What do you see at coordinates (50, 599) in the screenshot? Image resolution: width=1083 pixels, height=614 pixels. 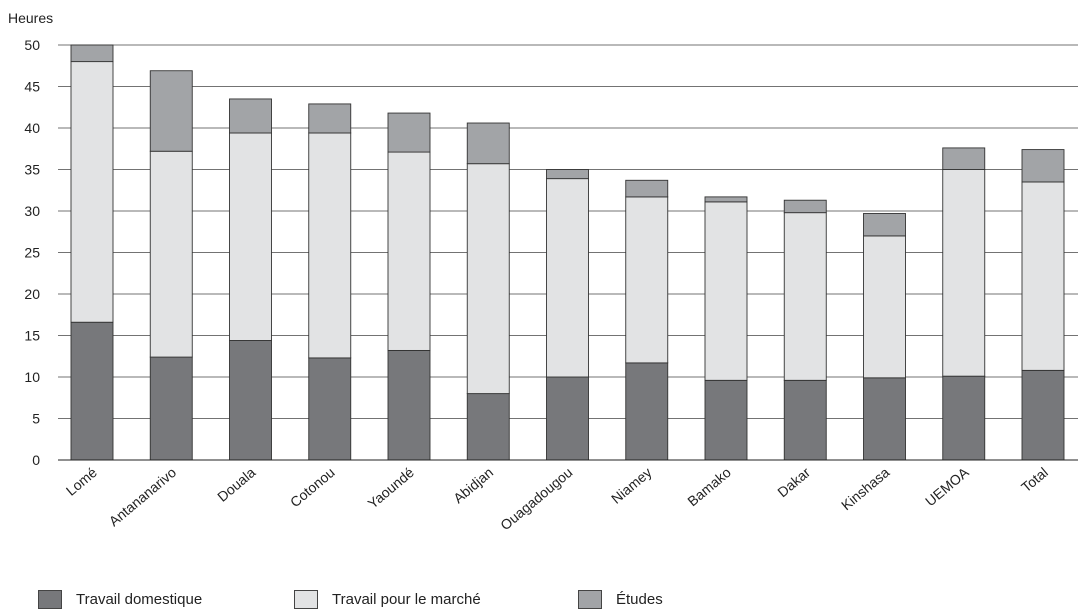 I see `legend-swatch-domestic` at bounding box center [50, 599].